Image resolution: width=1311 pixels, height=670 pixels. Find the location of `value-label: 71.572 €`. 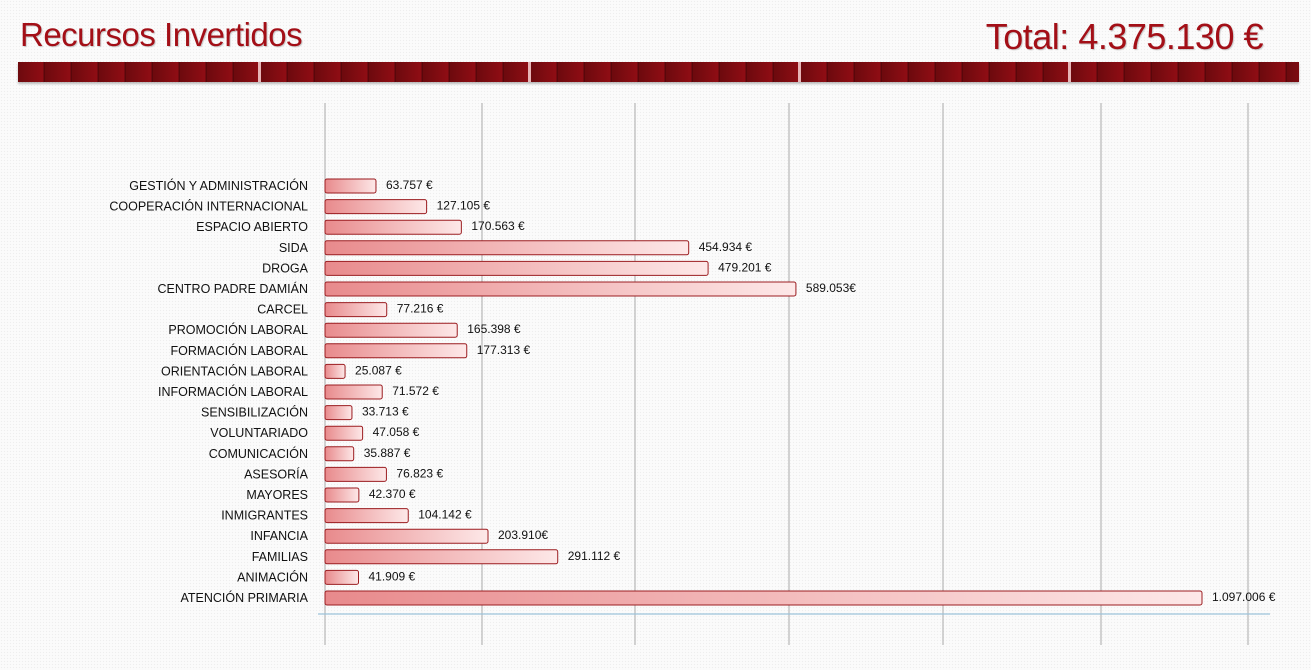

value-label: 71.572 € is located at coordinates (415, 391).